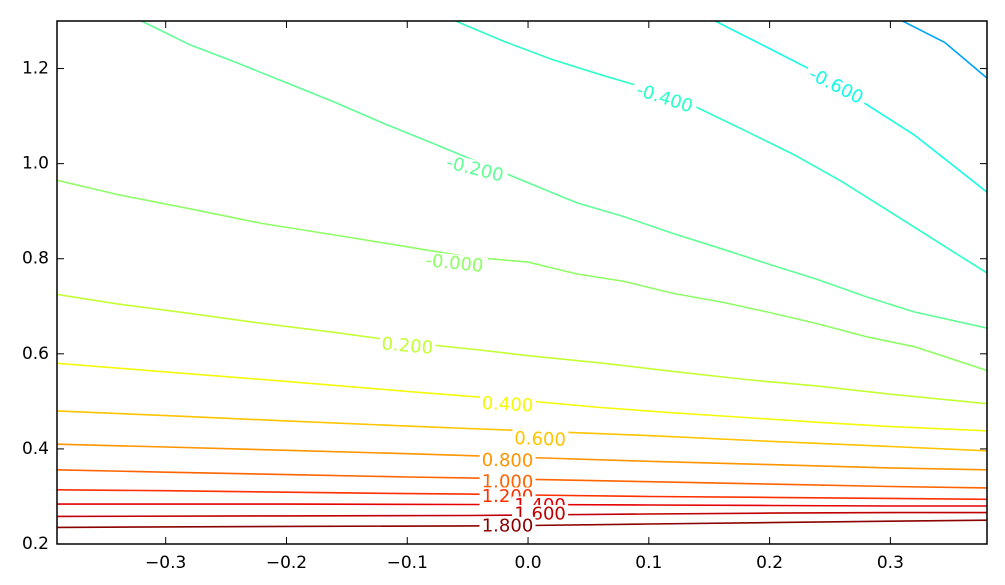  What do you see at coordinates (286, 563) in the screenshot?
I see `x-tick-label: −0.2` at bounding box center [286, 563].